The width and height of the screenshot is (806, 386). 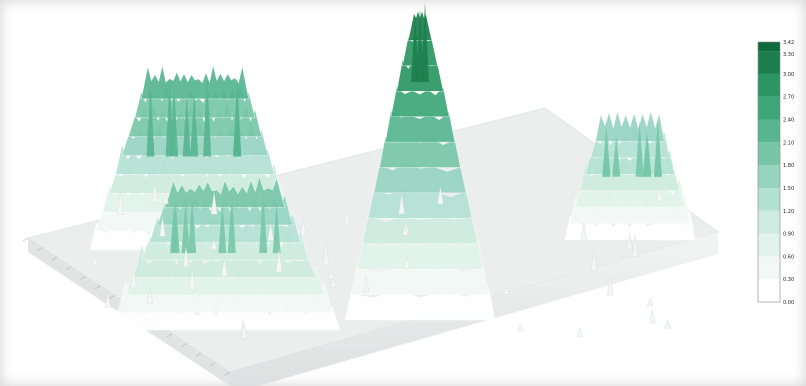 I want to click on colorbar-tick-label: 3.00, so click(x=788, y=75).